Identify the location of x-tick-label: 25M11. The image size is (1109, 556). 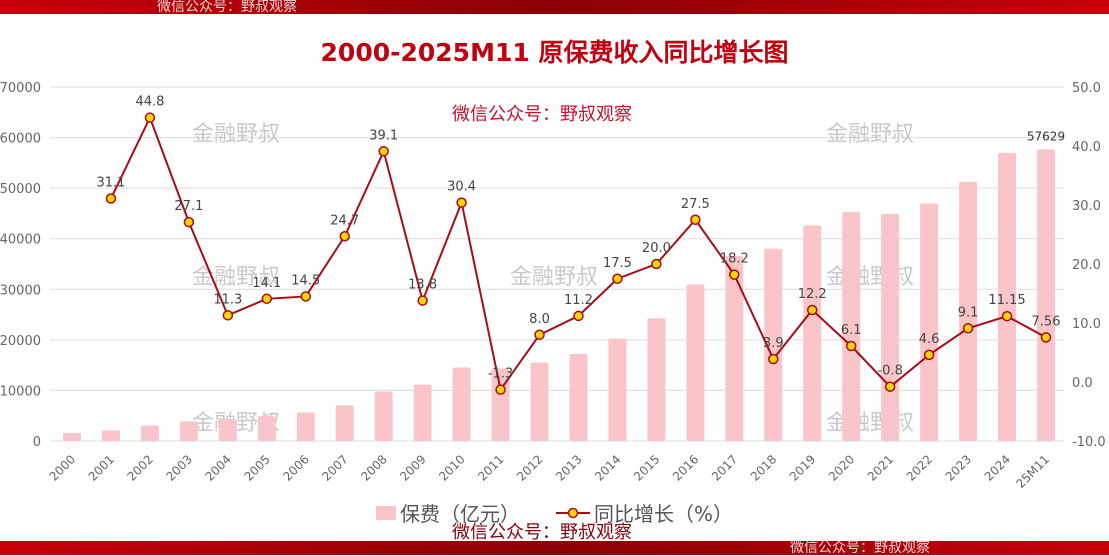
(1032, 471).